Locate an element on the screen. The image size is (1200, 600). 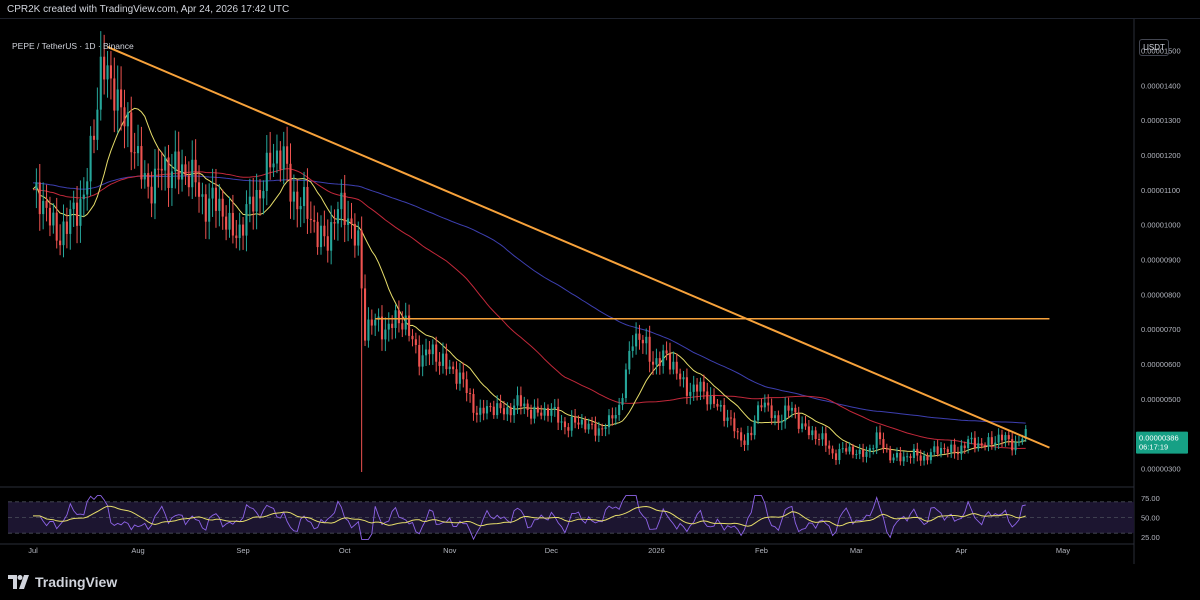
tradingview-logo: TradingView is located at coordinates (62, 582).